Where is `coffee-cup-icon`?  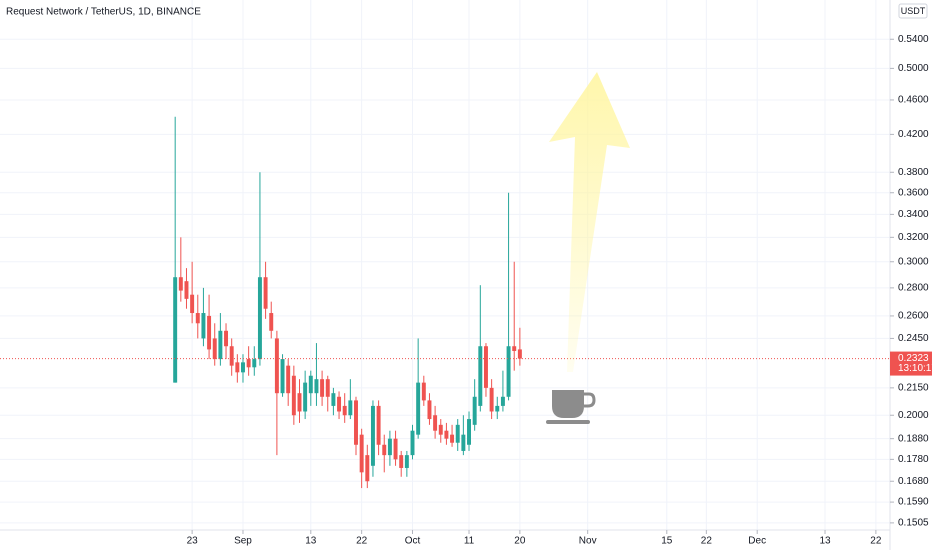
coffee-cup-icon is located at coordinates (571, 407).